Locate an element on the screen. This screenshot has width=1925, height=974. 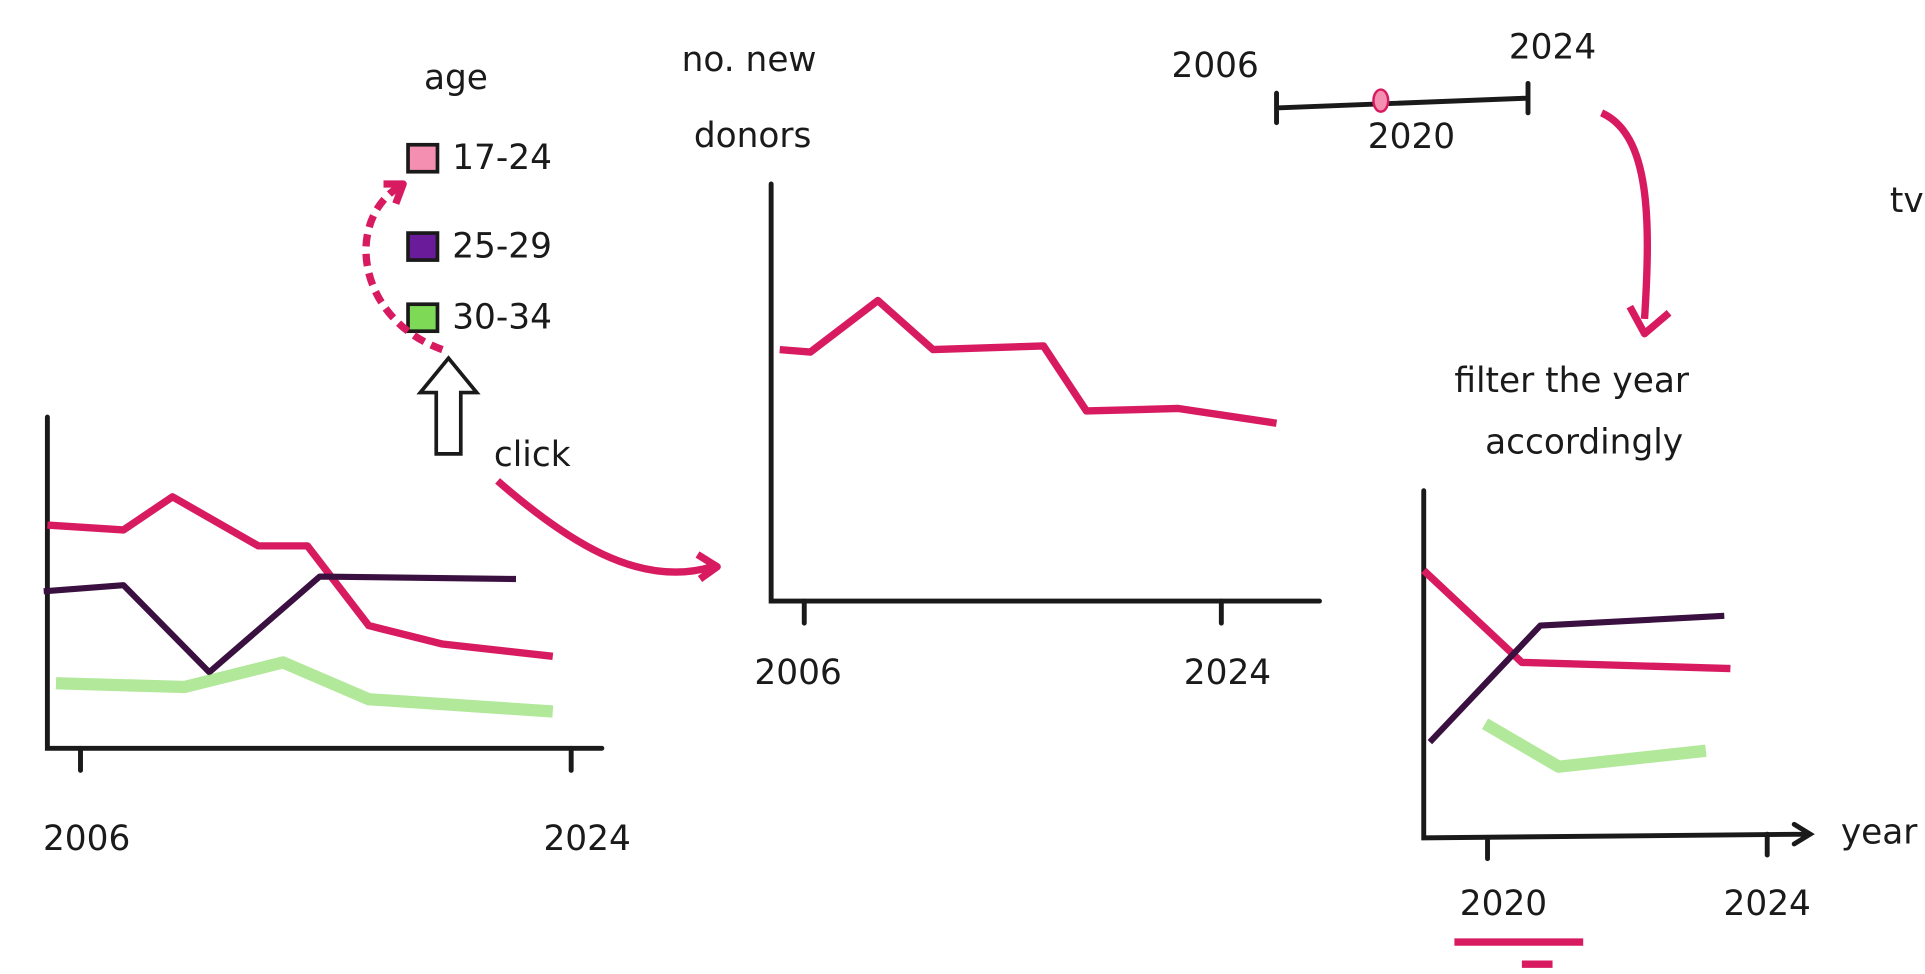
right-chart: year 2020 2024 is located at coordinates (1669, 728).